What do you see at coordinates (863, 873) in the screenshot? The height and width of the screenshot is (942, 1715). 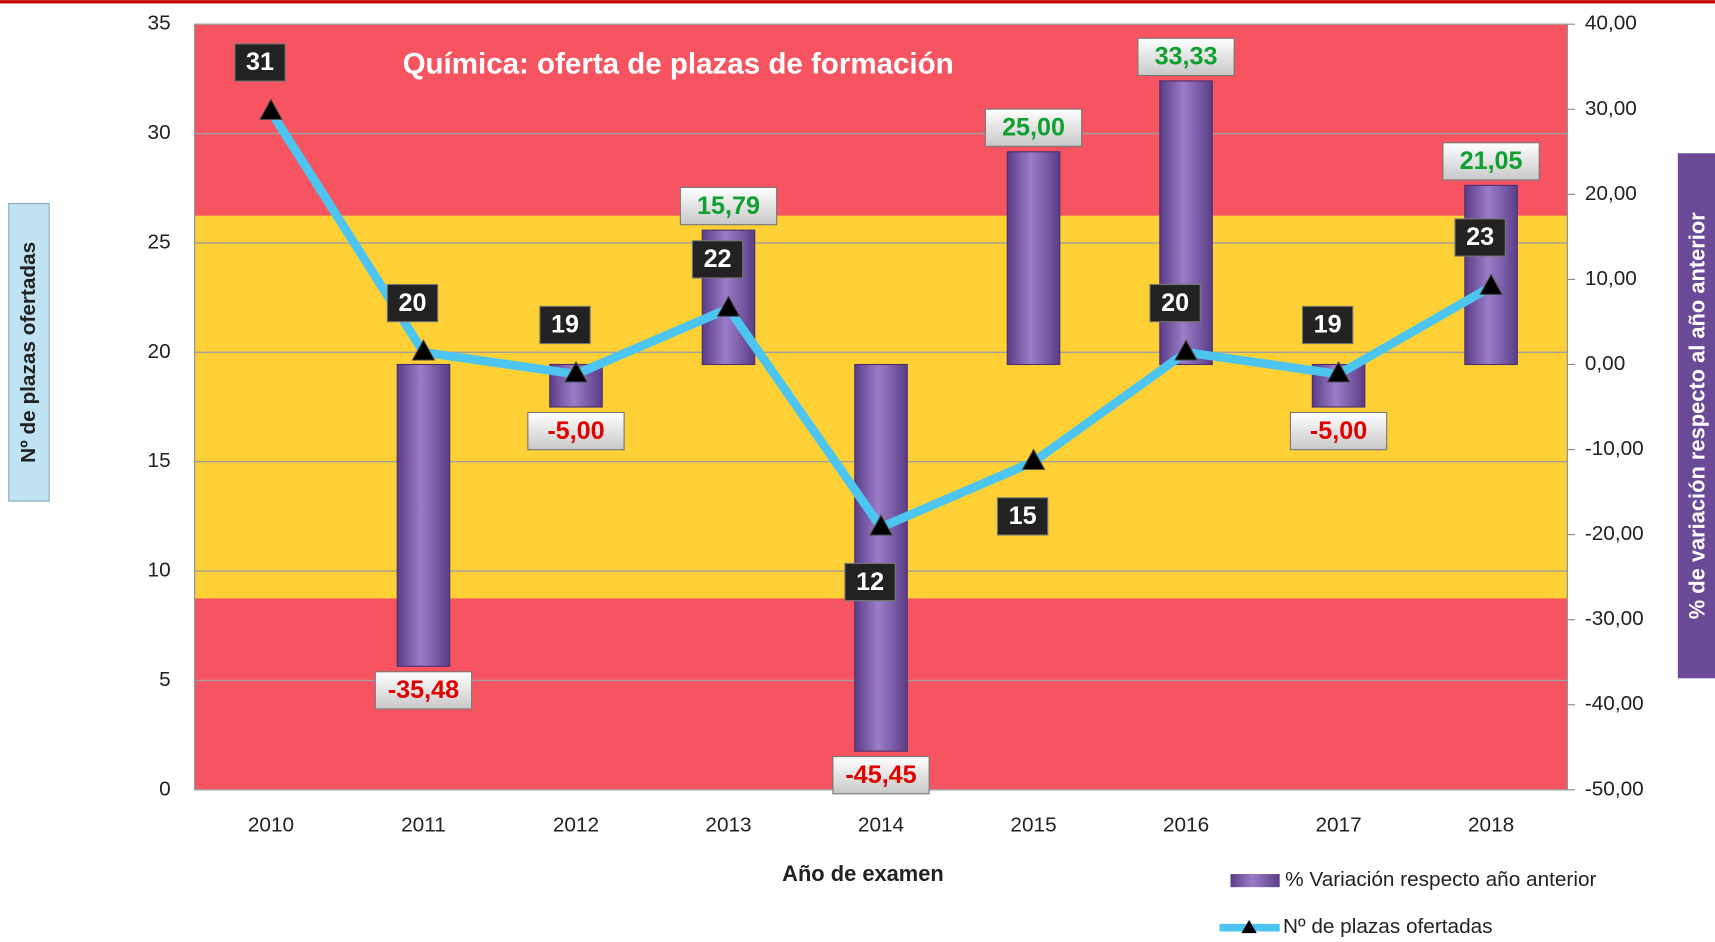 I see `x-axis-title: Año de examen` at bounding box center [863, 873].